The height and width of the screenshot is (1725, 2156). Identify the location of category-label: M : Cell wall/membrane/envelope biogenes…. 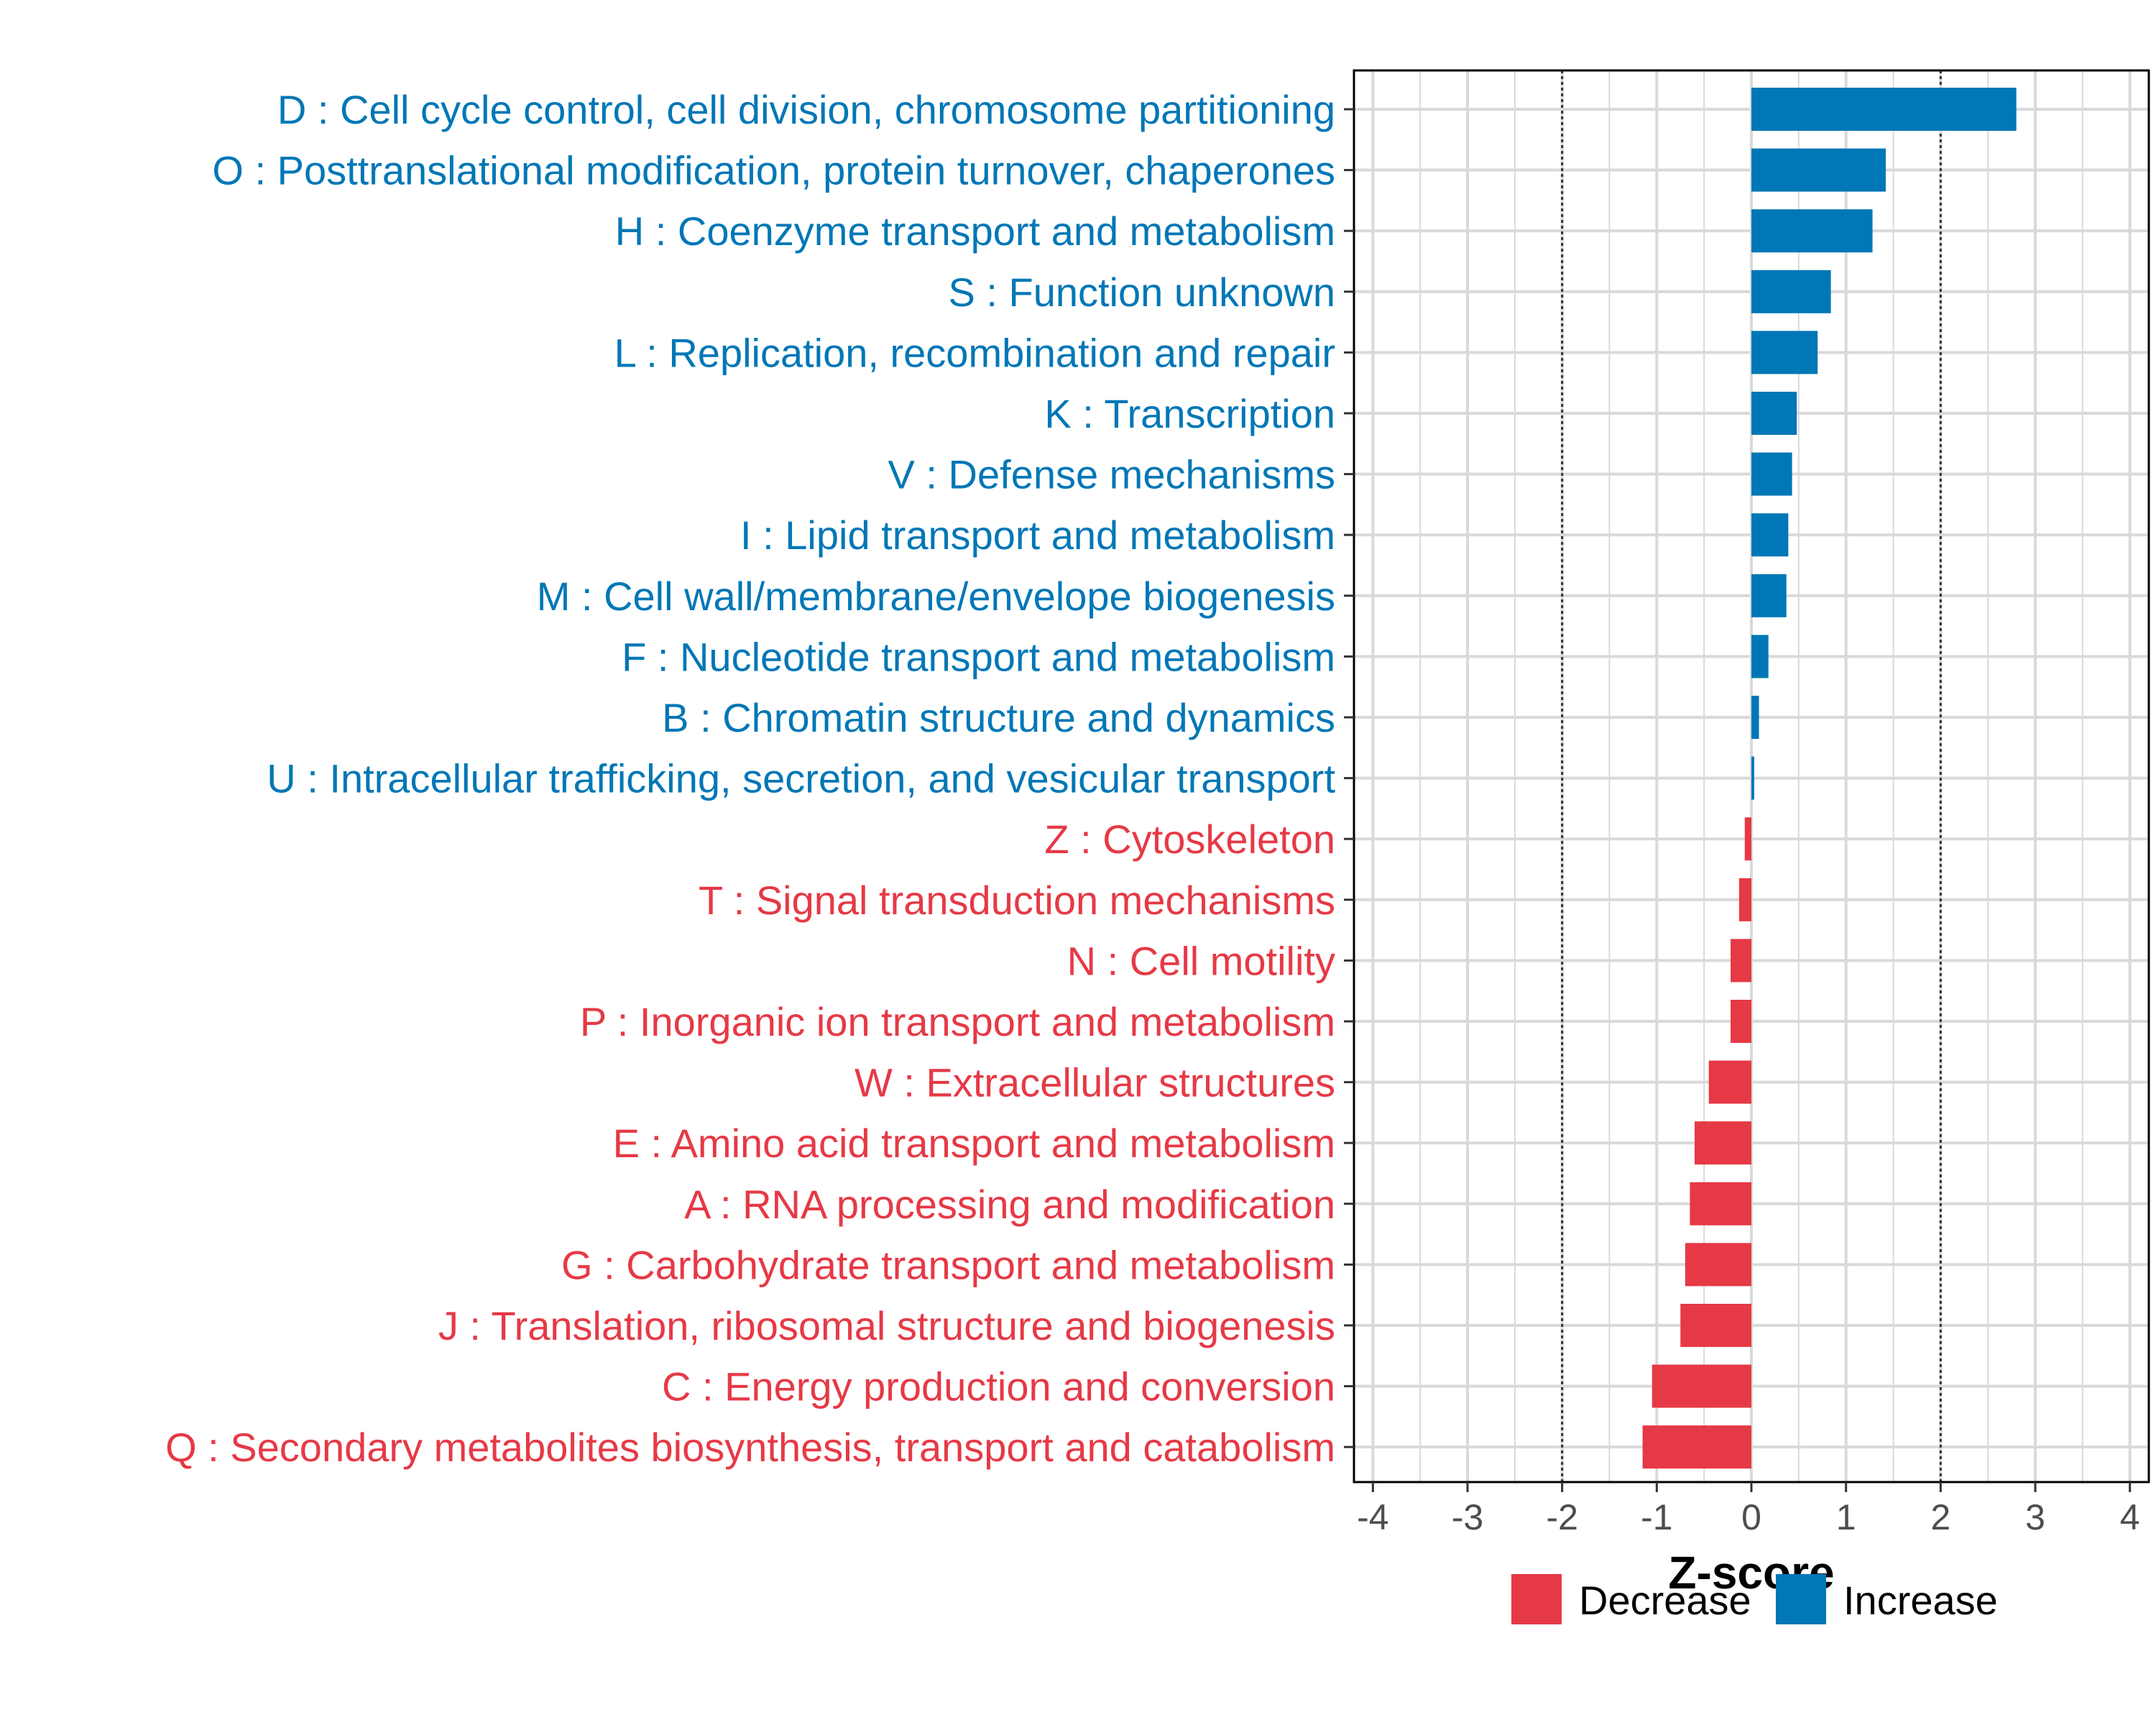
(936, 596).